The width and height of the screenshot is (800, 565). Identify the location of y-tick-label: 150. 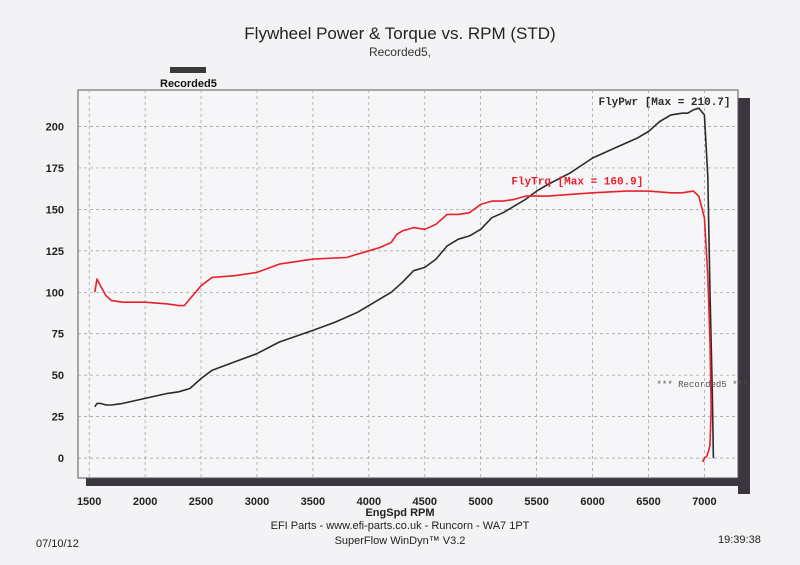
(55, 210).